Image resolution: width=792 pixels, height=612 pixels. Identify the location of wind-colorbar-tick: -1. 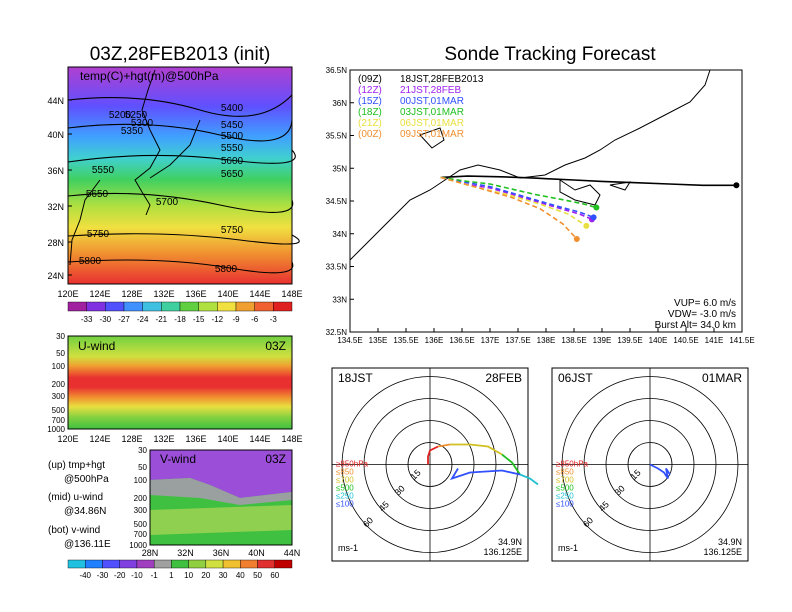
(155, 575).